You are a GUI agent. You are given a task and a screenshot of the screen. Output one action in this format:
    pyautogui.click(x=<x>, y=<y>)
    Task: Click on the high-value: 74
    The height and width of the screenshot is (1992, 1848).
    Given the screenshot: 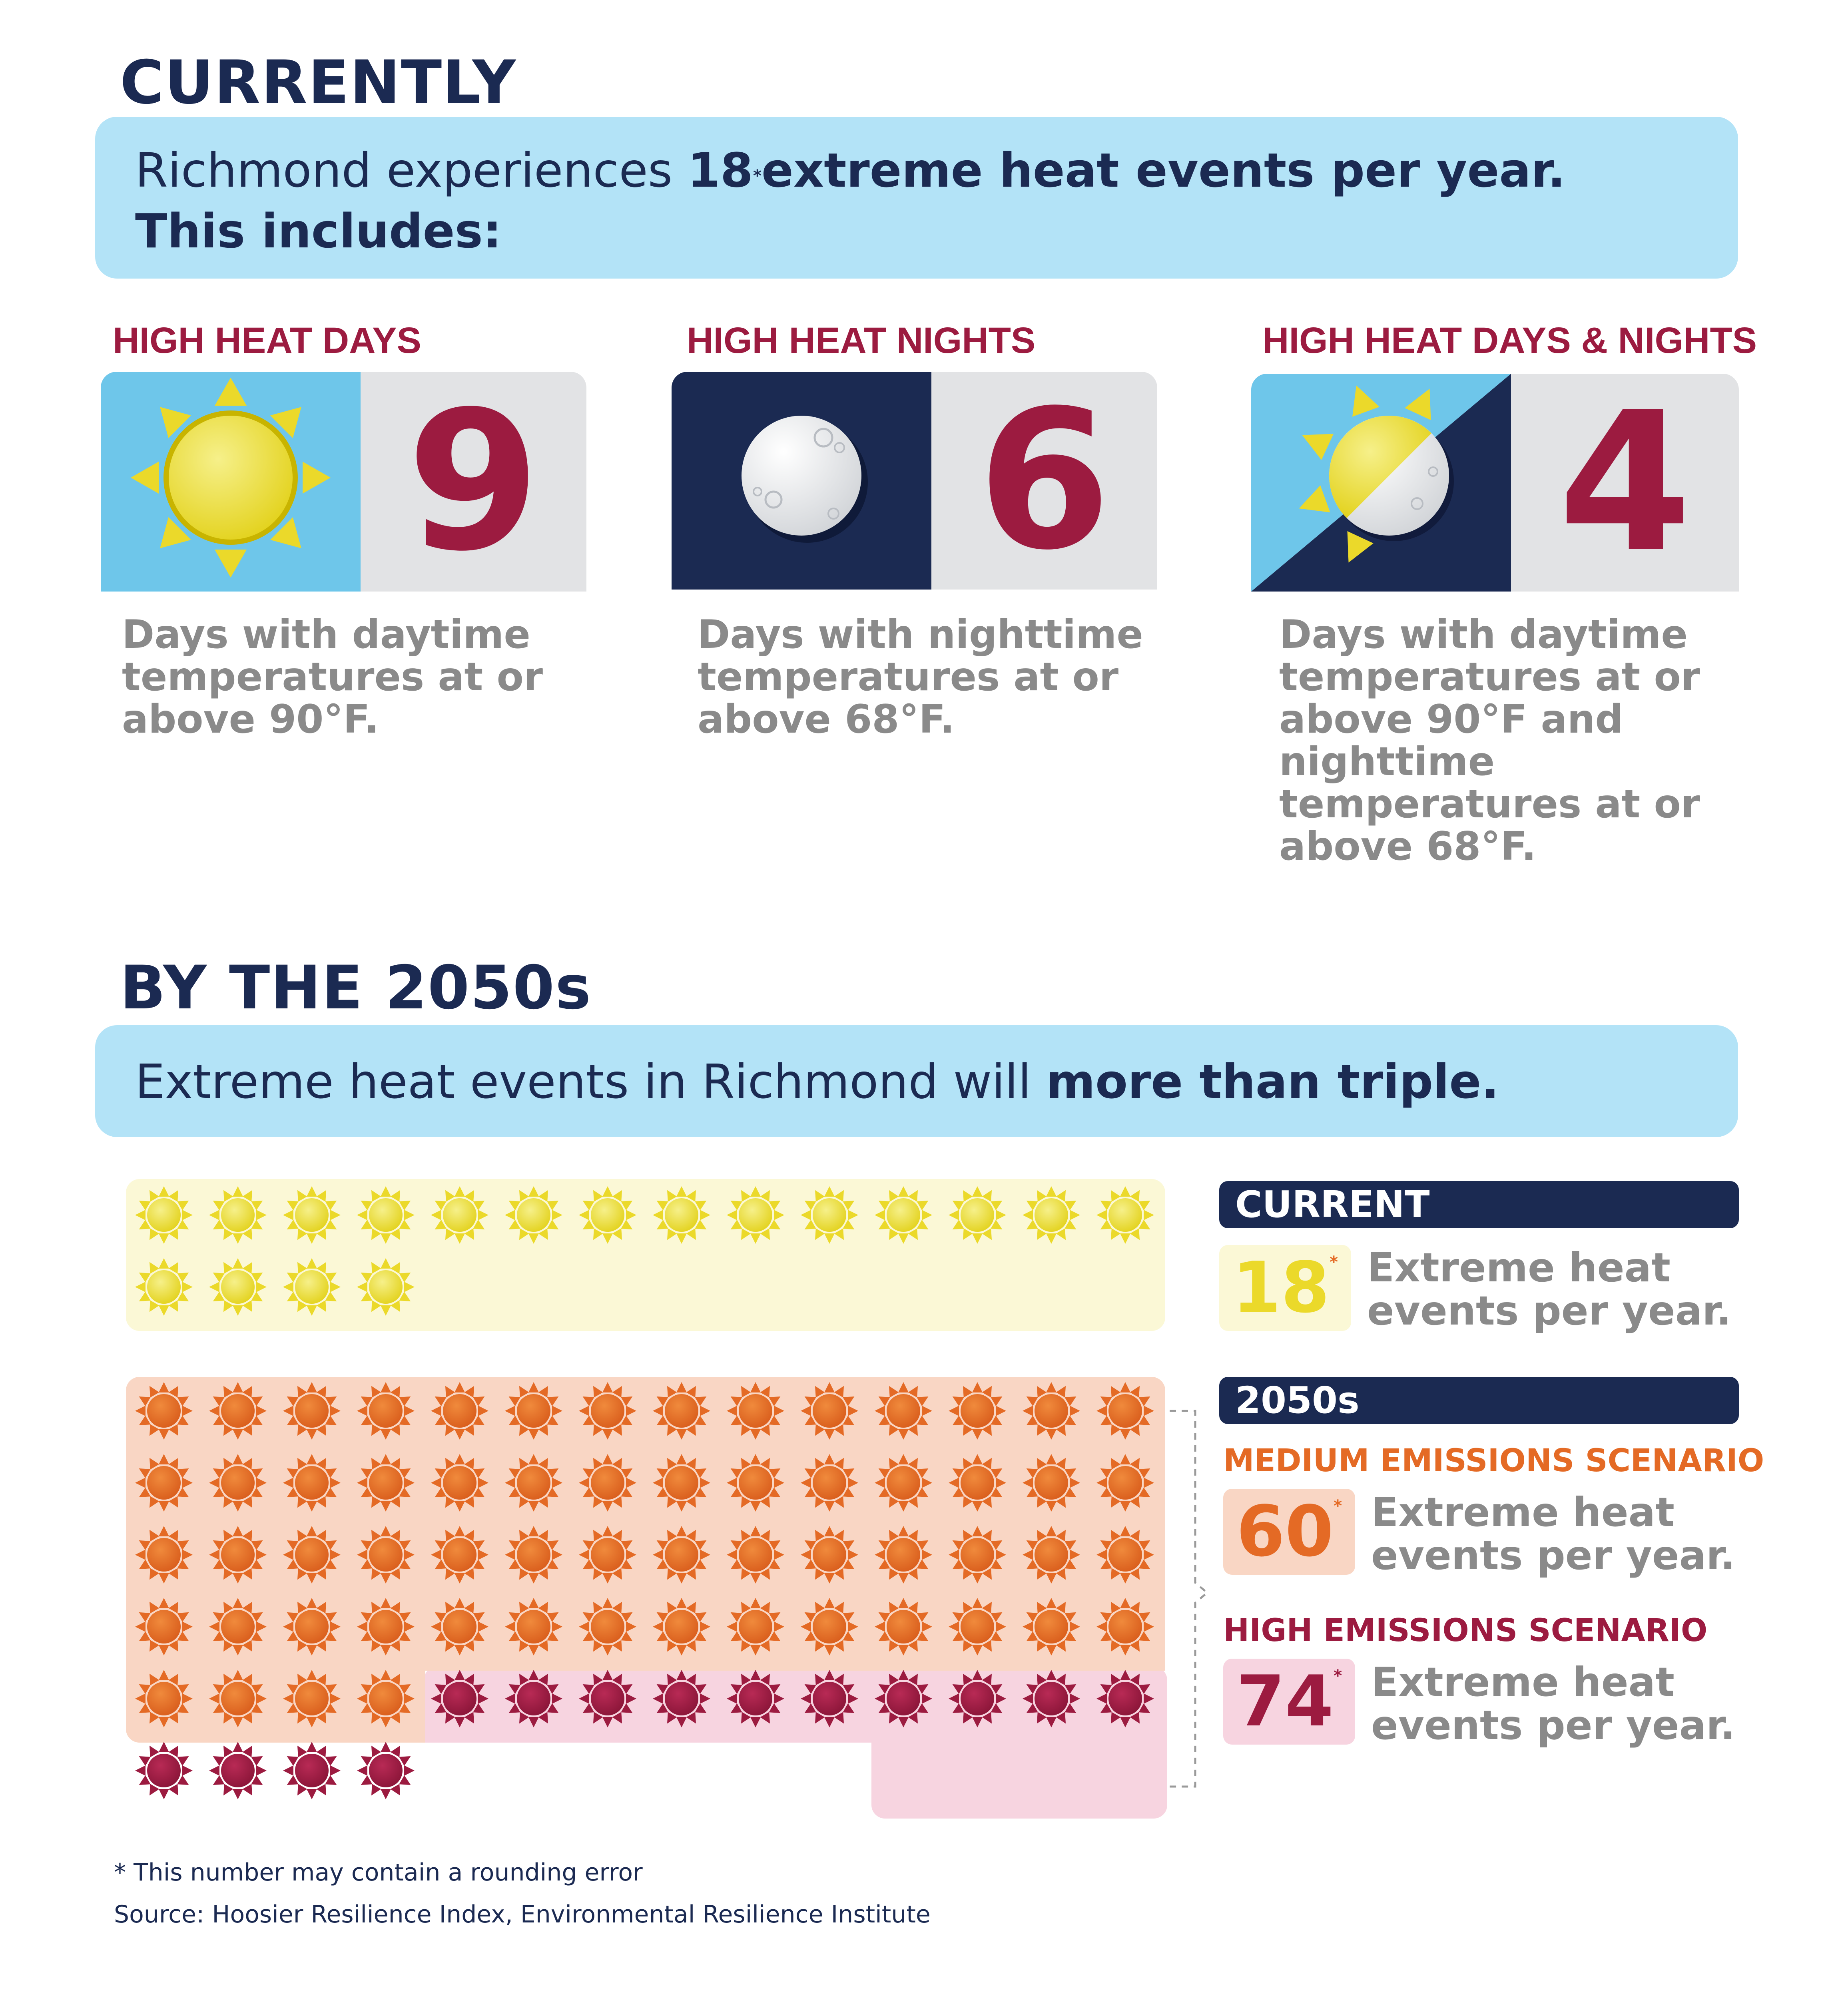 What is the action you would take?
    pyautogui.click(x=1285, y=1702)
    